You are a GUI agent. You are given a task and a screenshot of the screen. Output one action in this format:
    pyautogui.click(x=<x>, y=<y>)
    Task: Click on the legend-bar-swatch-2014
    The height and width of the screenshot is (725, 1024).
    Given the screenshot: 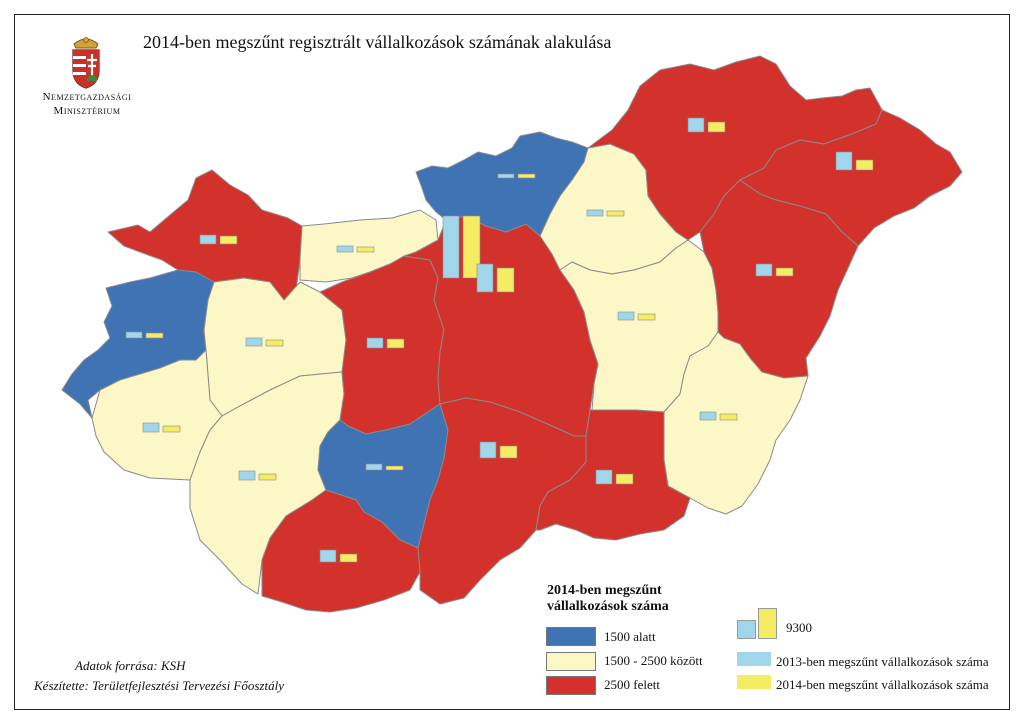 What is the action you would take?
    pyautogui.click(x=754, y=682)
    